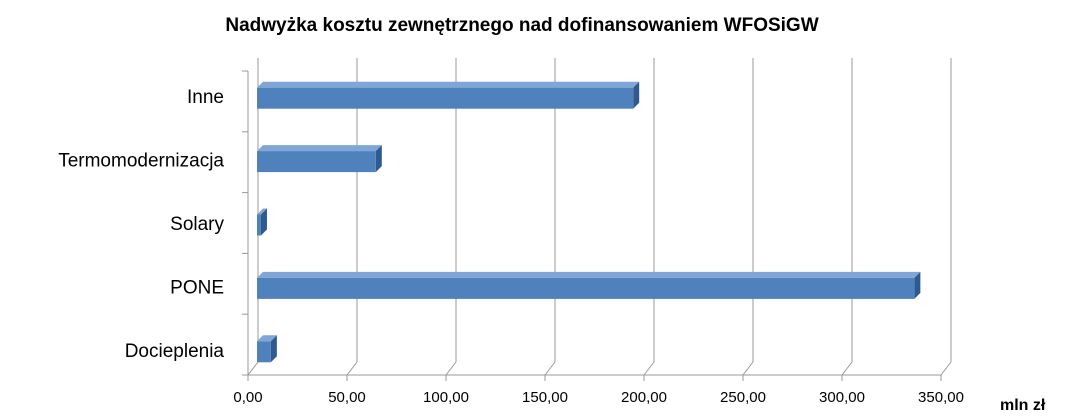 The image size is (1068, 417). I want to click on y-tick-label: Termomodernizacja, so click(141, 161).